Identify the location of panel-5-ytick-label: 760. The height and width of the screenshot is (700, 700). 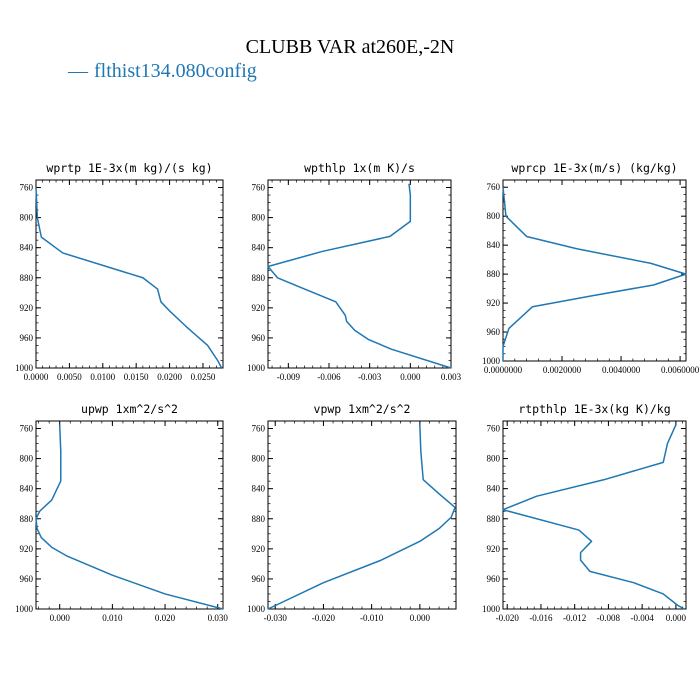
(259, 429).